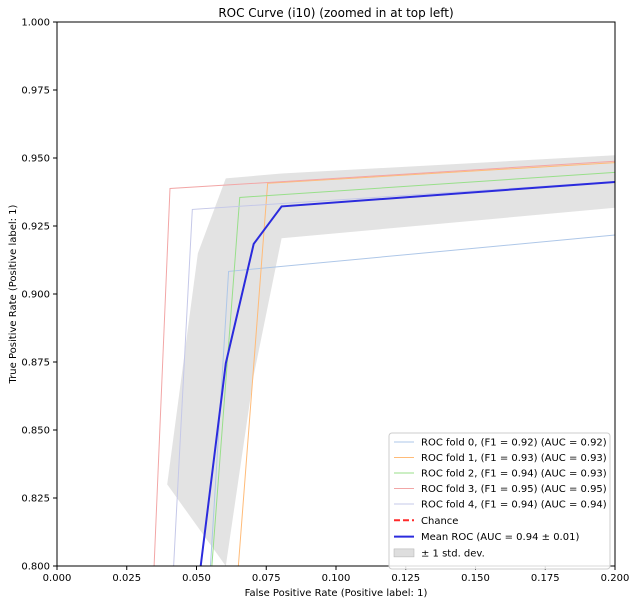 The image size is (636, 604). What do you see at coordinates (335, 13) in the screenshot?
I see `chart-title: ROC Curve (i10) (zoomed in at top left)` at bounding box center [335, 13].